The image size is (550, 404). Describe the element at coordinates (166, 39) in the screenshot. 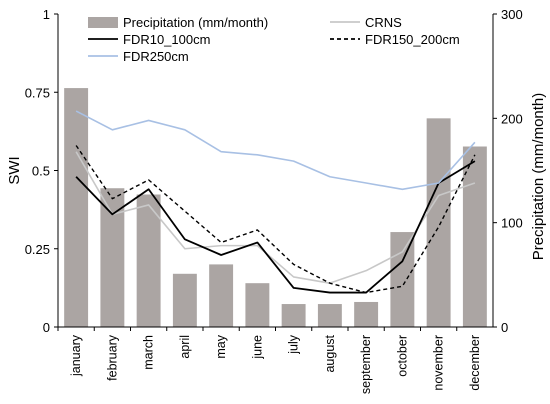

I see `legend-label-fdr10-100cm: FDR10_100cm` at that location.